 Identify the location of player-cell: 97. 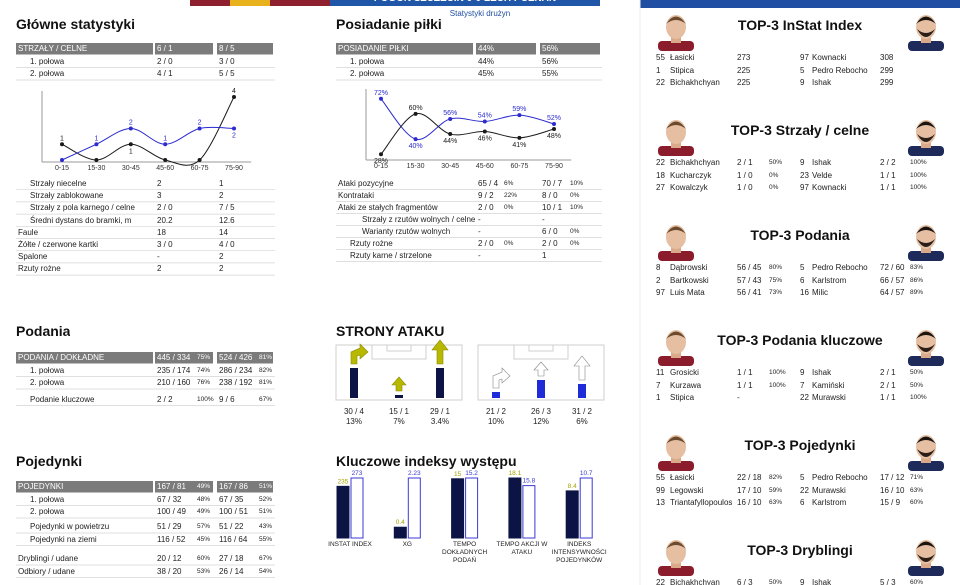
(660, 292).